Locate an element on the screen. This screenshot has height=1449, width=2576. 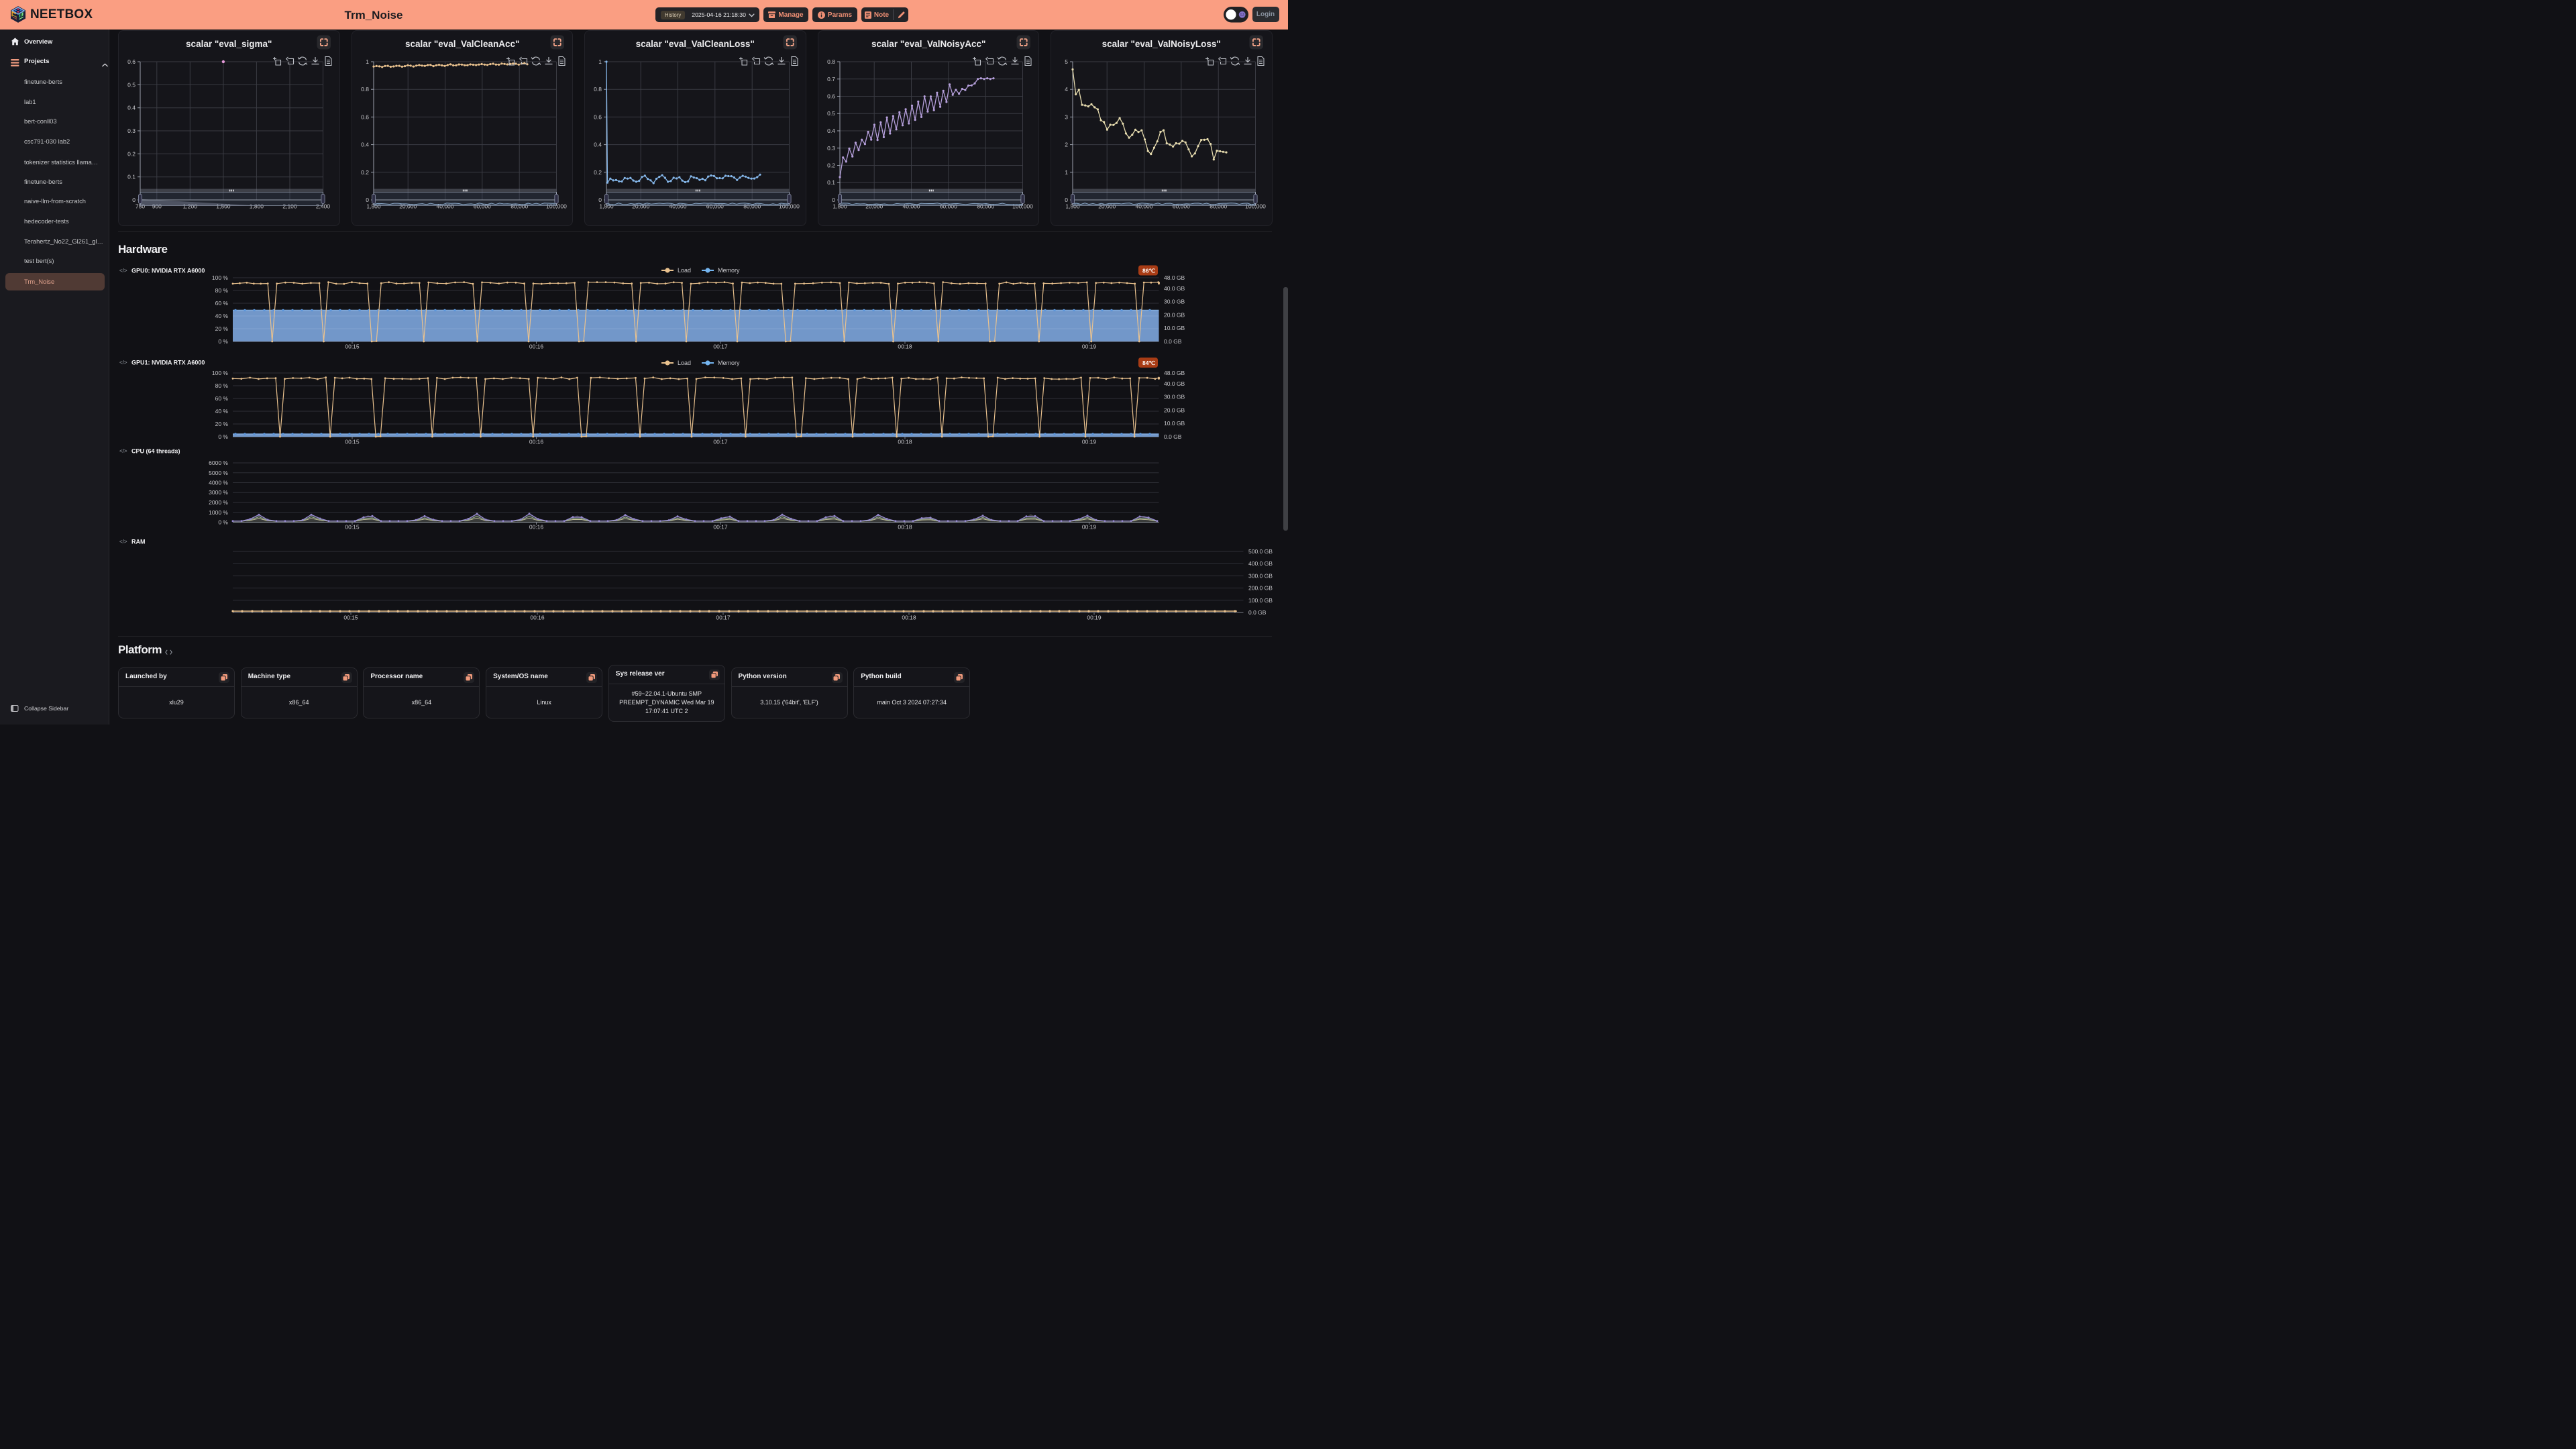
svg-text: 200.0 GB is located at coordinates (1260, 588).